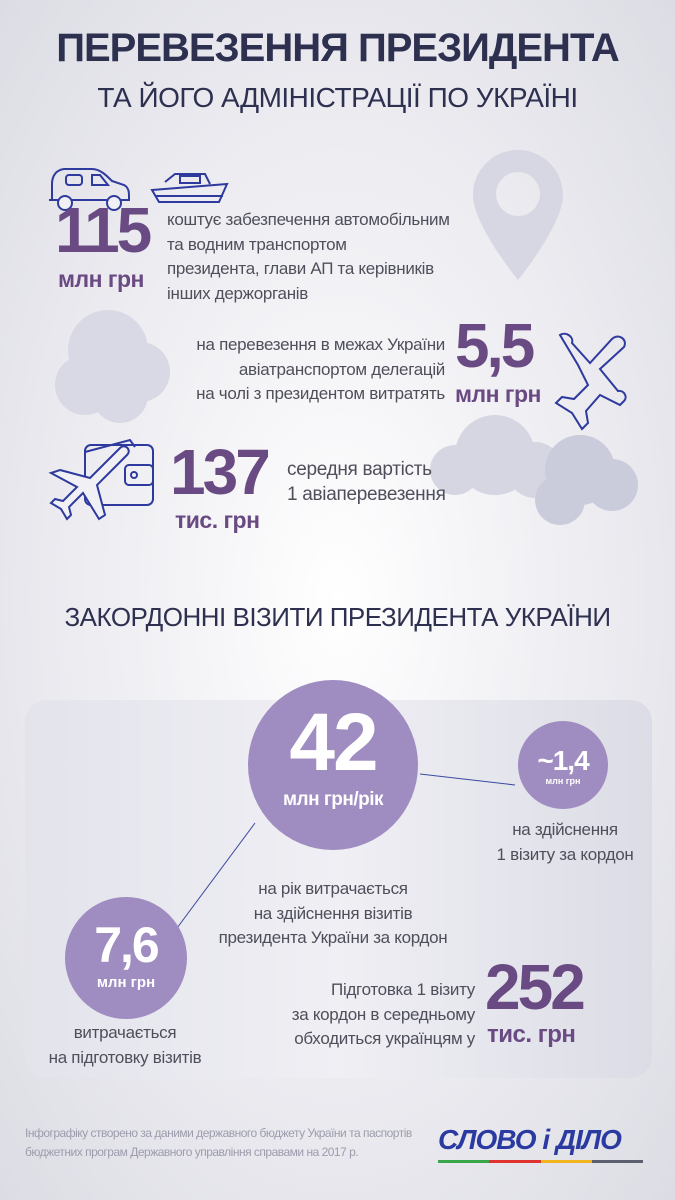  What do you see at coordinates (101, 479) in the screenshot?
I see `wallet-airplane-icon` at bounding box center [101, 479].